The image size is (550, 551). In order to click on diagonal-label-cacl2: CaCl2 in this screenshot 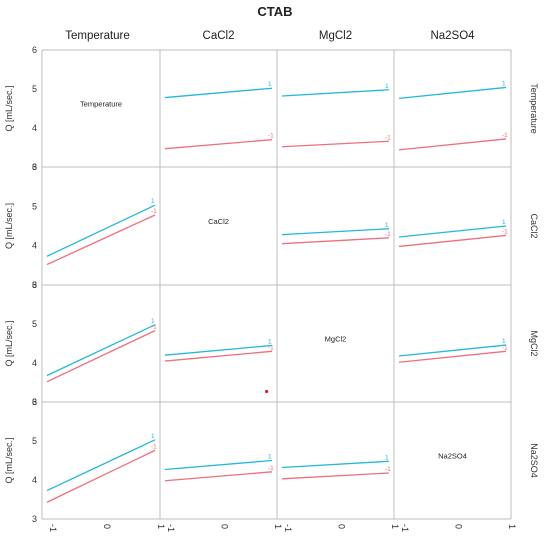, I will do `click(218, 221)`.